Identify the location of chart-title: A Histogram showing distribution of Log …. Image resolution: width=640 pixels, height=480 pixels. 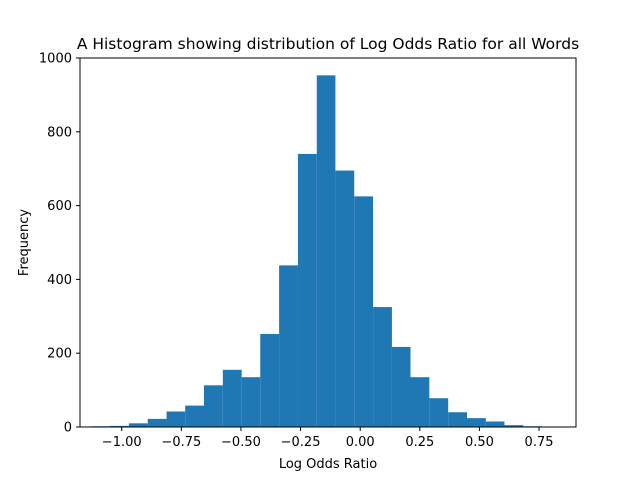
(328, 44).